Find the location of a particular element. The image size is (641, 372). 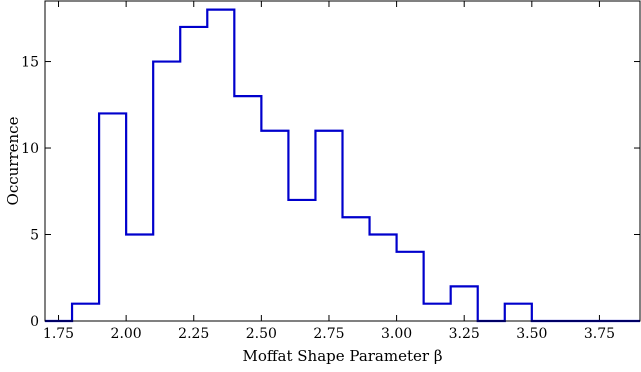

x-tick-label: 2.00 is located at coordinates (126, 334).